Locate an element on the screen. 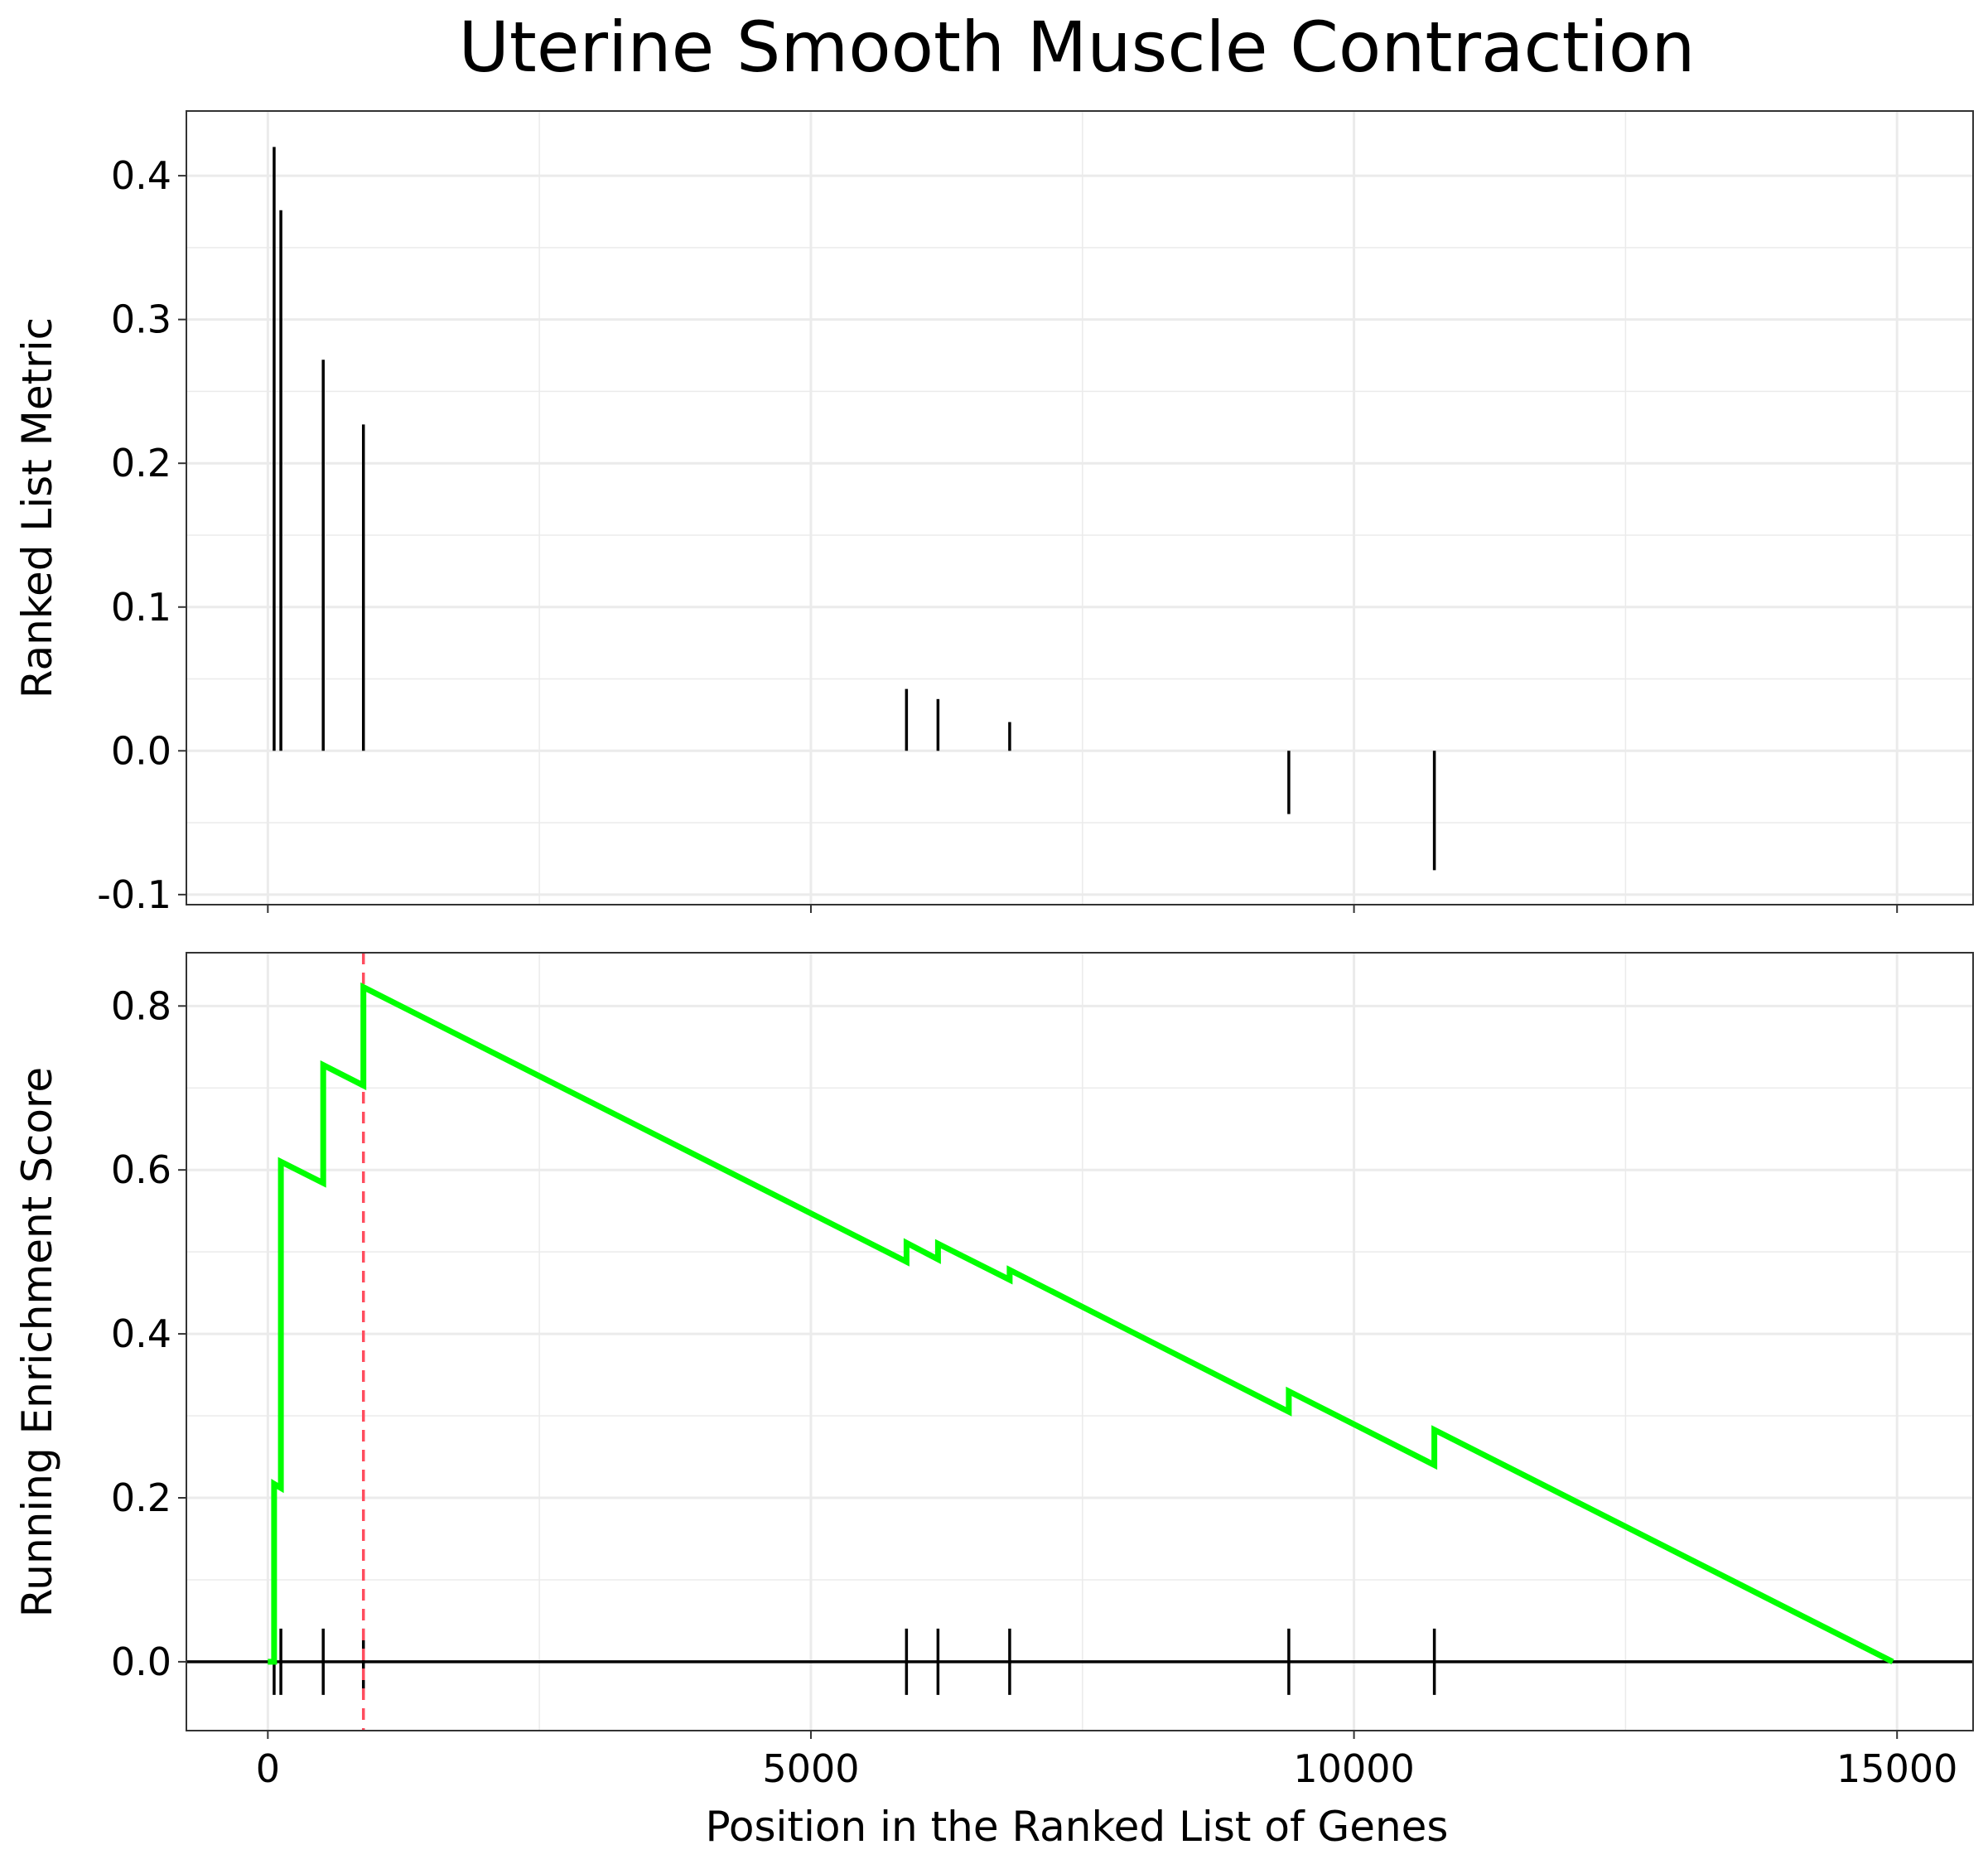  x-tick-label: 0 is located at coordinates (268, 1768).